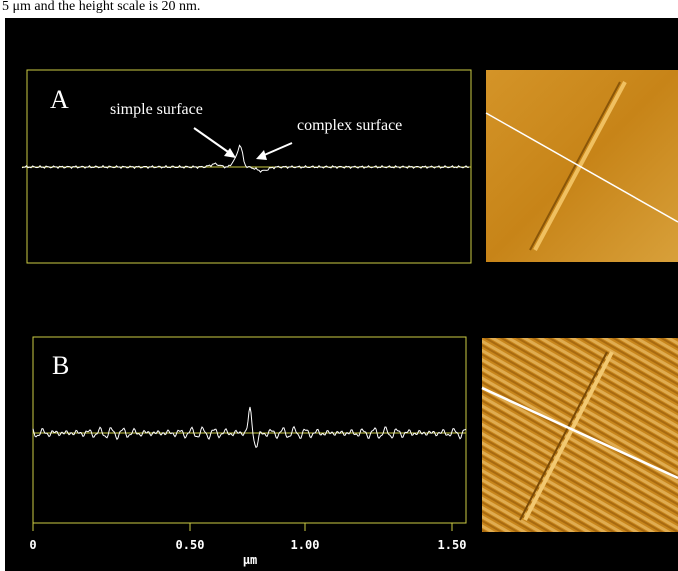 This screenshot has height=571, width=678. Describe the element at coordinates (59, 99) in the screenshot. I see `panel-label: A` at that location.